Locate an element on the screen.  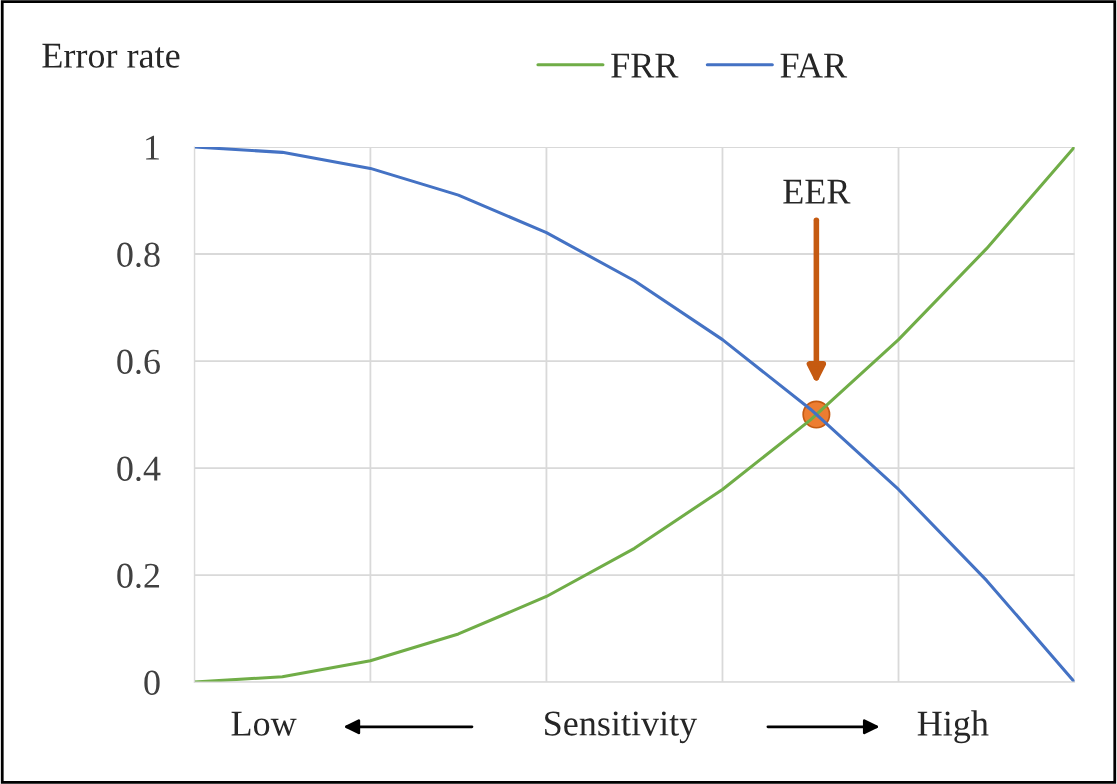
y-tick-label: 0 is located at coordinates (152, 682).